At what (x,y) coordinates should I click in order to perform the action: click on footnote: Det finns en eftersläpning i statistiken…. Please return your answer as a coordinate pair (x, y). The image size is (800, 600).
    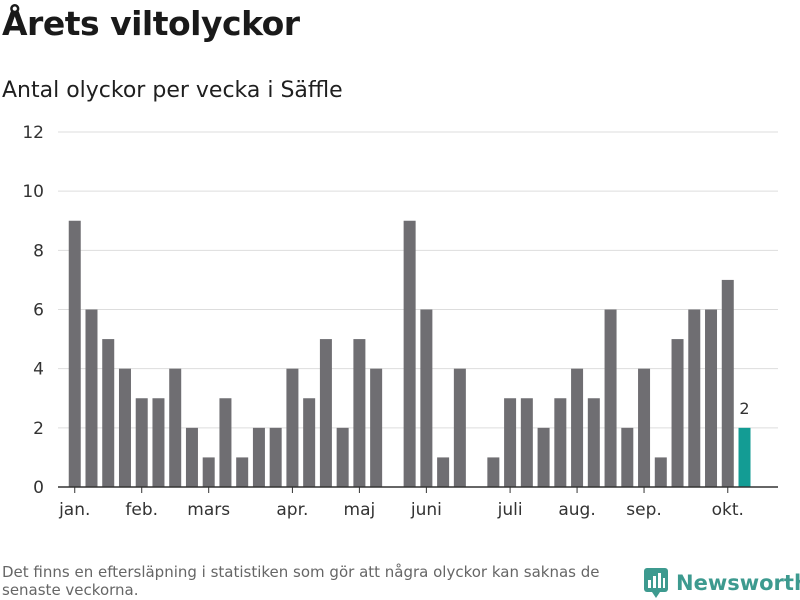
    Looking at the image, I should click on (301, 581).